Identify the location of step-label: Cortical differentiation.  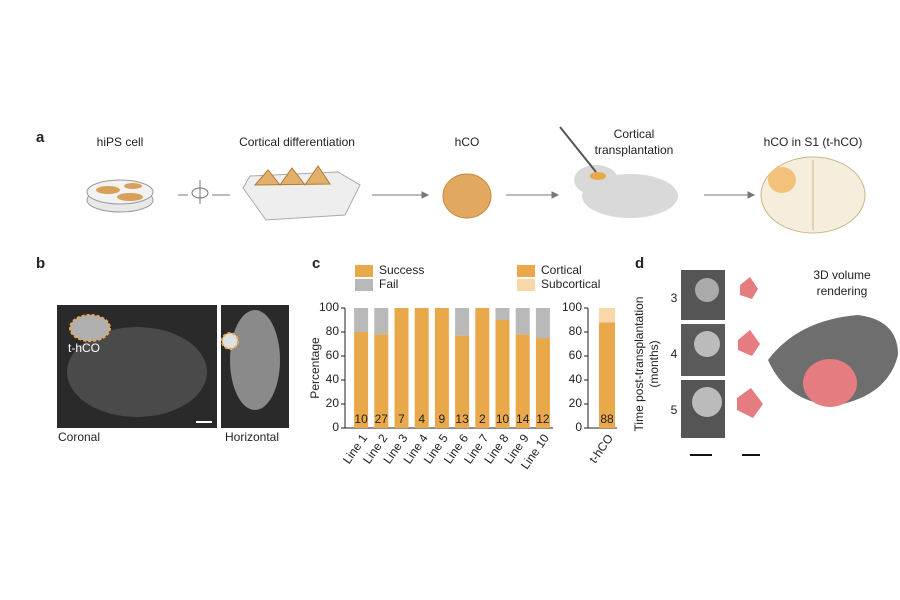
(297, 142).